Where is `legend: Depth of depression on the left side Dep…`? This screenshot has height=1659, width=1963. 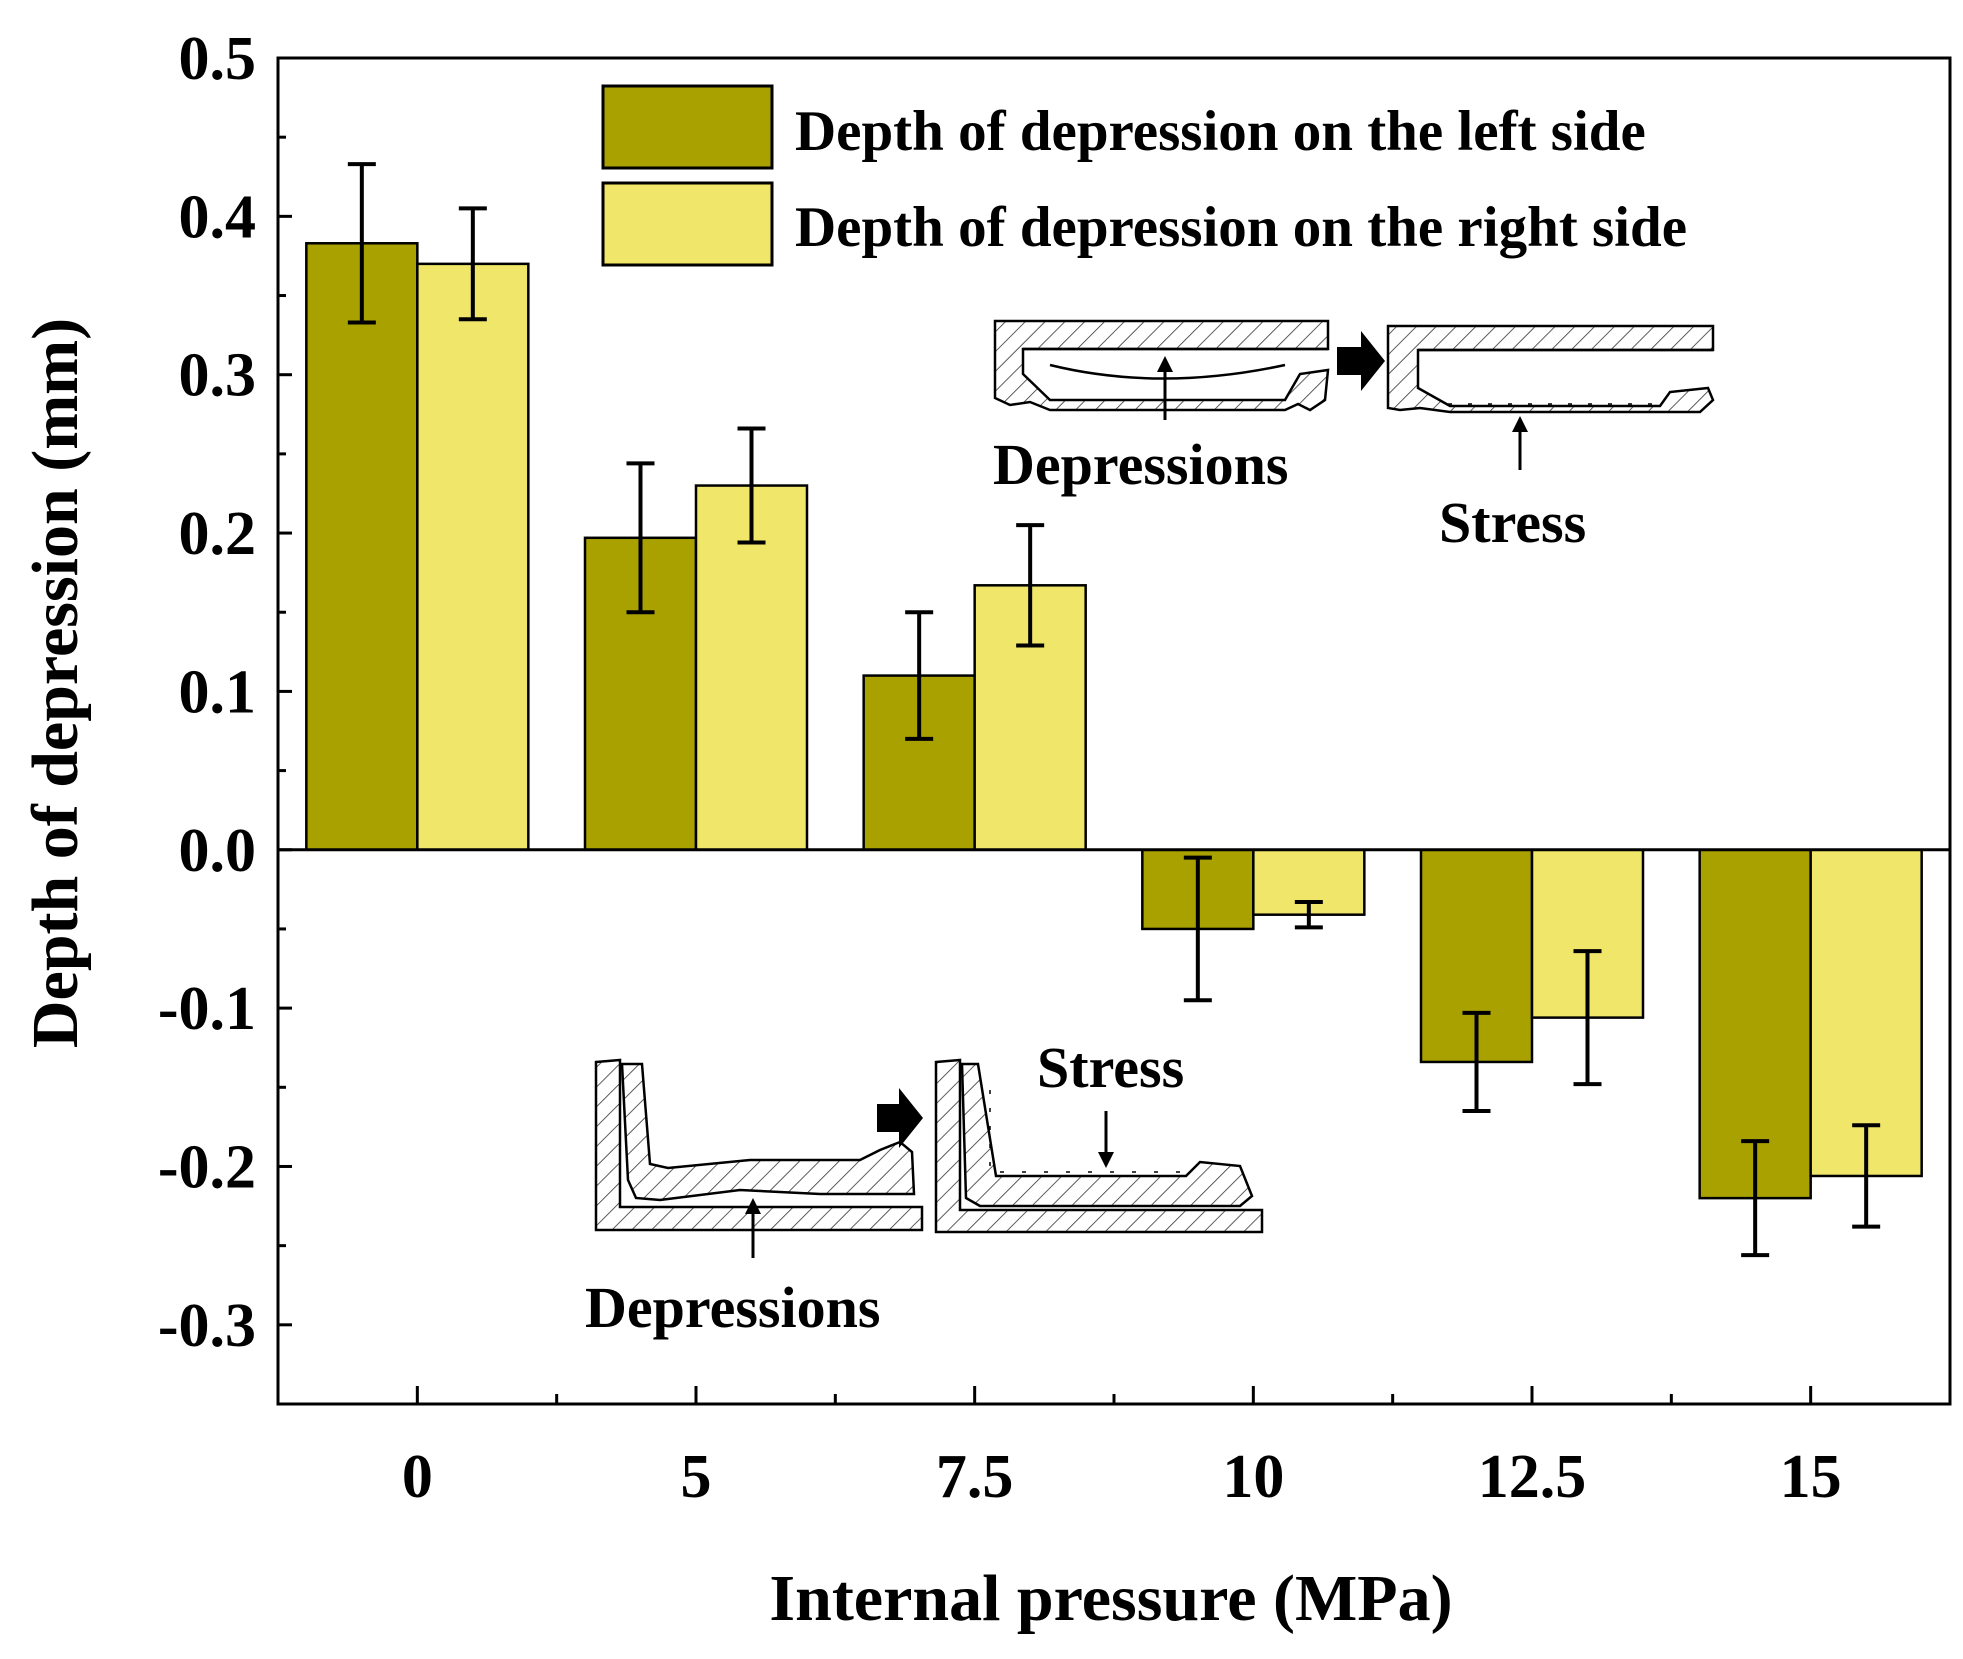
legend: Depth of depression on the left side Dep… is located at coordinates (1144, 175).